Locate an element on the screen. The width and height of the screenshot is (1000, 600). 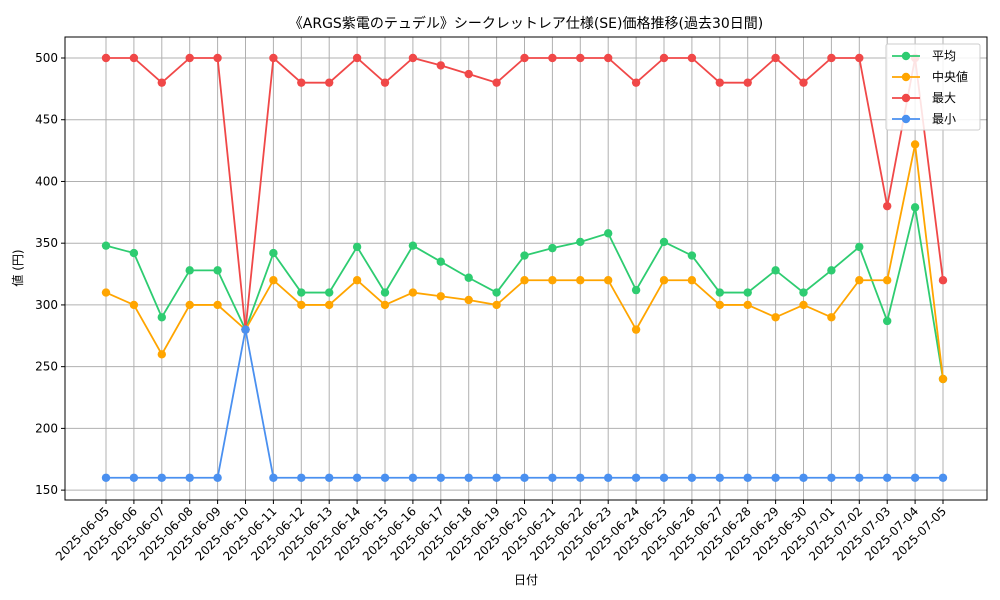
y-tick-label: 300 is located at coordinates (46, 305).